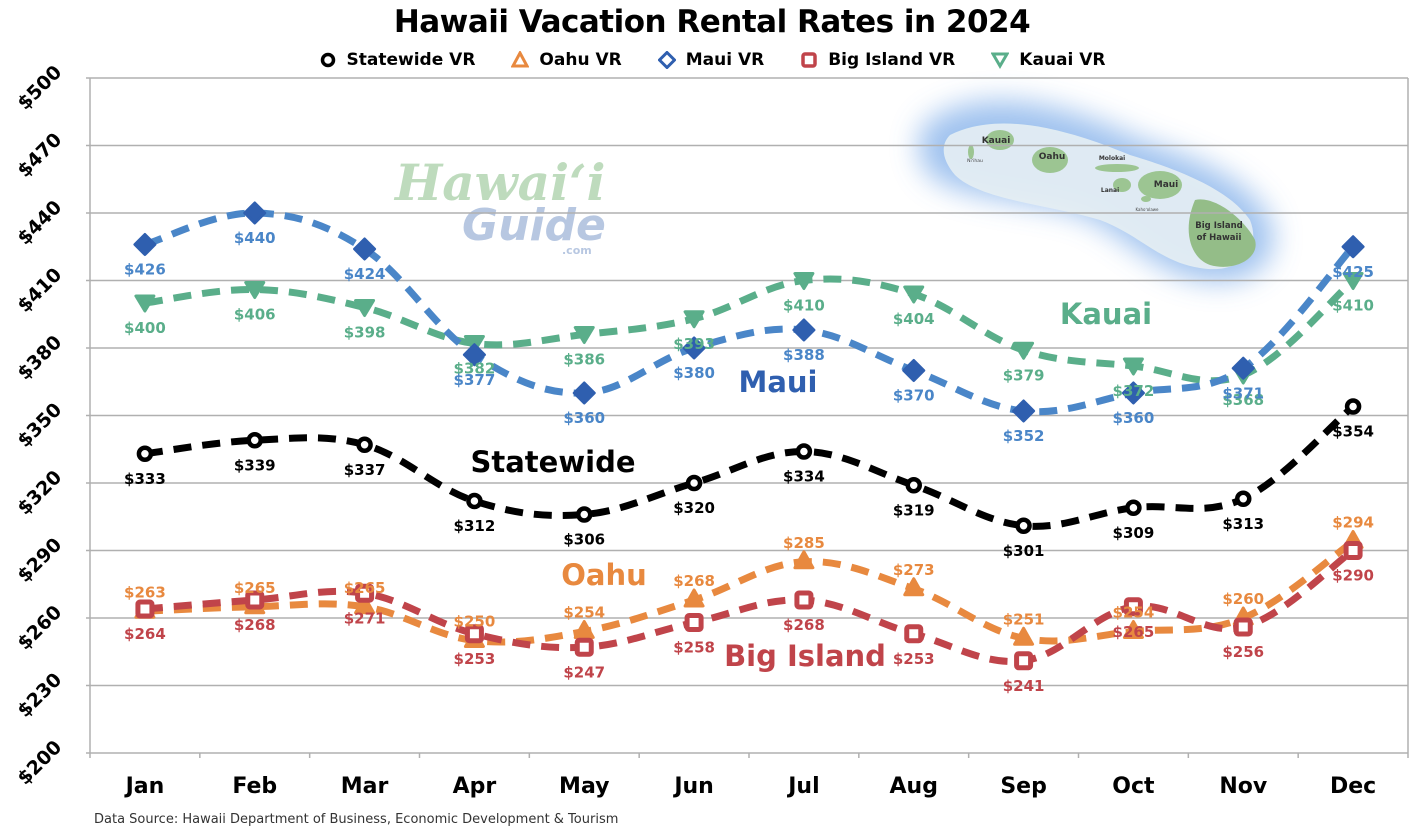 This screenshot has width=1424, height=835. Describe the element at coordinates (1052, 157) in the screenshot. I see `map-label: Oahu` at that location.